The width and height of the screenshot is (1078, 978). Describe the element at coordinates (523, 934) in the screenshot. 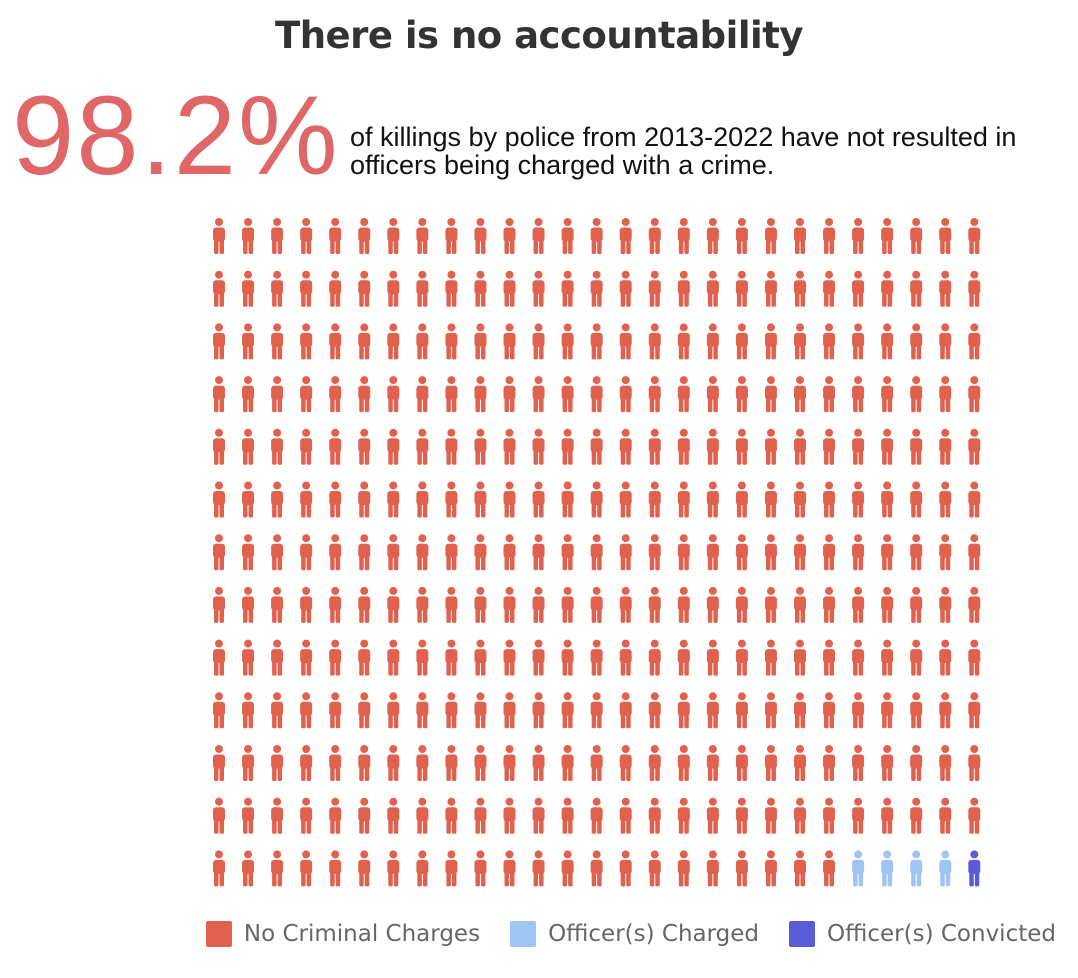

I see `legend-swatch-charged` at that location.